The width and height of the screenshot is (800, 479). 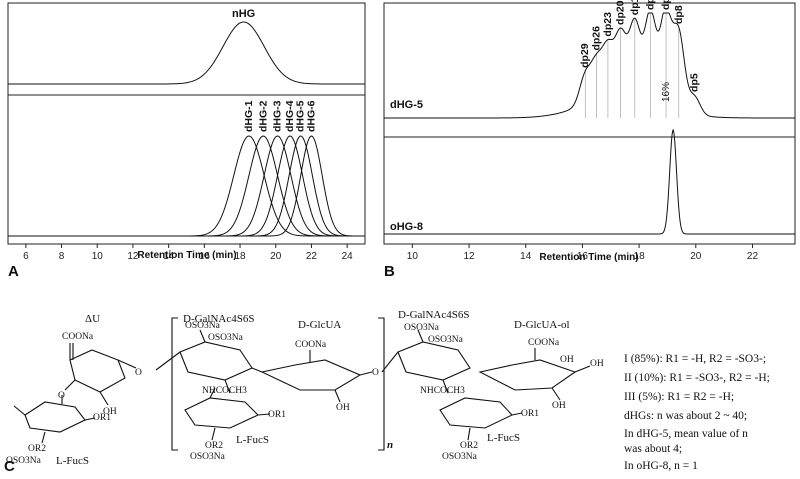 What do you see at coordinates (343, 408) in the screenshot?
I see `glcua-oh: OH` at bounding box center [343, 408].